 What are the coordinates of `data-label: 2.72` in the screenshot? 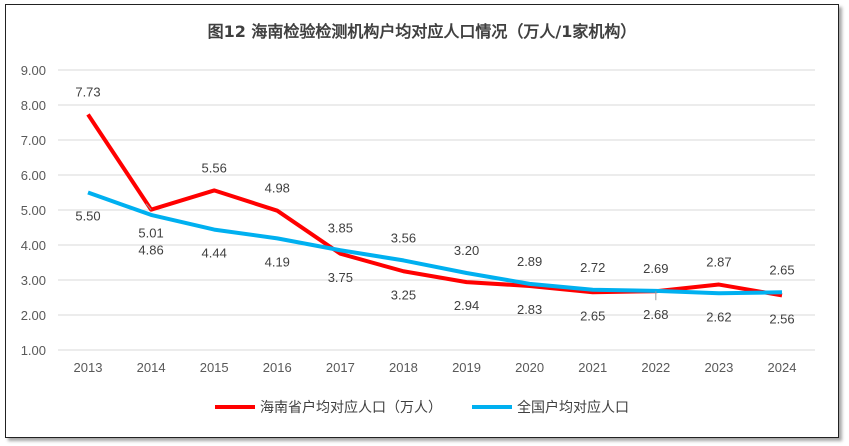 It's located at (592, 267).